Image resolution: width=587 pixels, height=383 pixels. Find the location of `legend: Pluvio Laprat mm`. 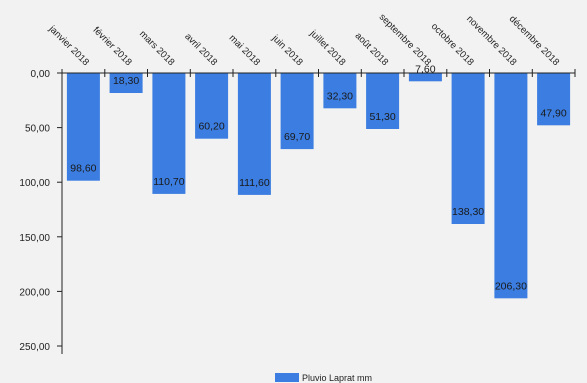

legend: Pluvio Laprat mm is located at coordinates (323, 378).